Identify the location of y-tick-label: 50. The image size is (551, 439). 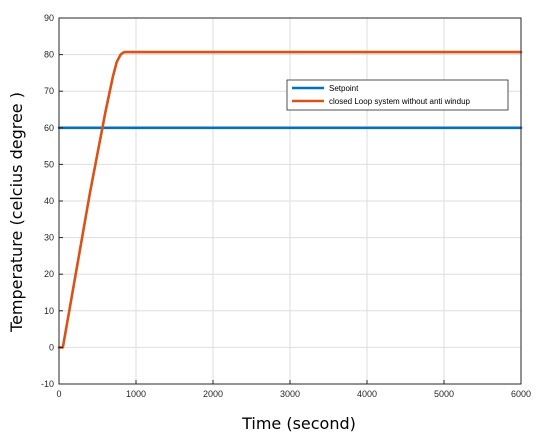
(49, 164).